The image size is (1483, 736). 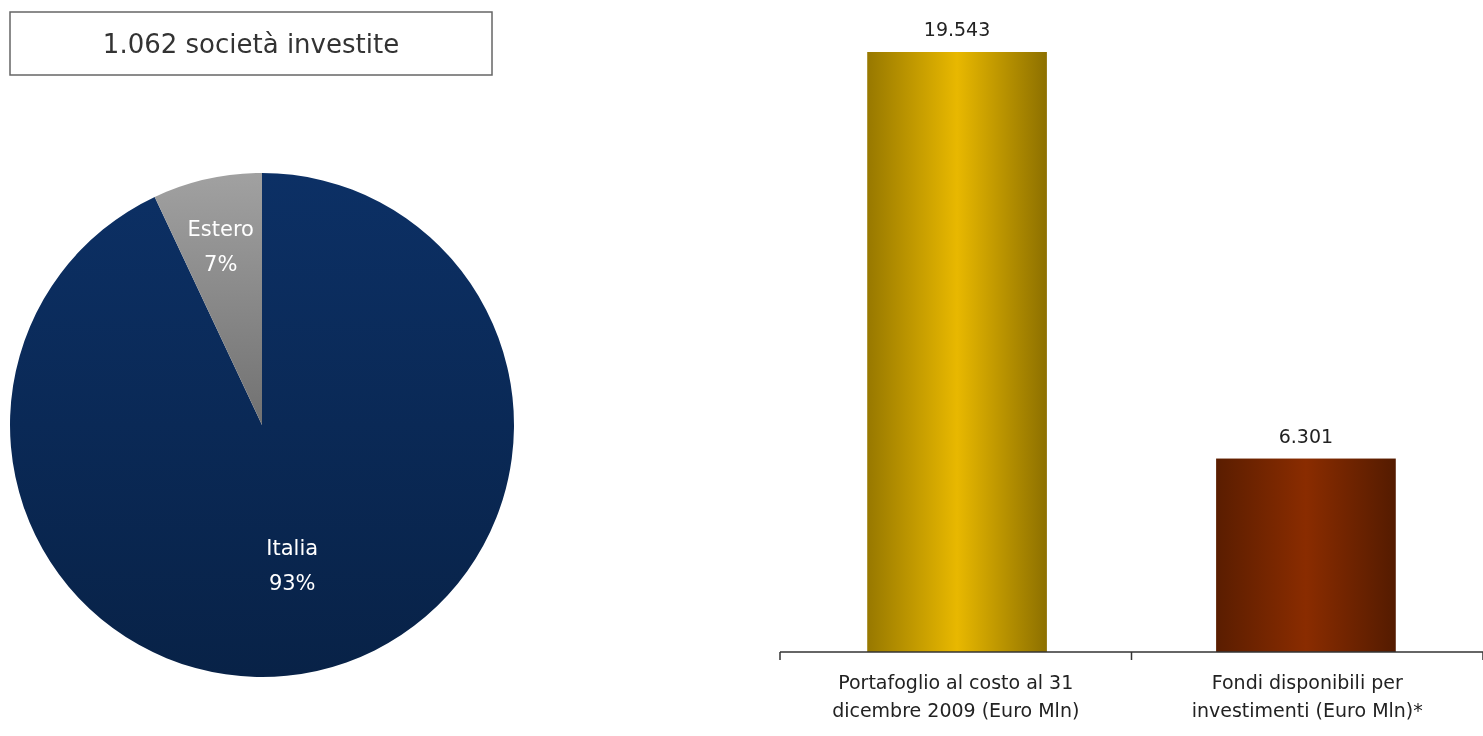 I want to click on chart-title: 1.062 società investite, so click(x=251, y=44).